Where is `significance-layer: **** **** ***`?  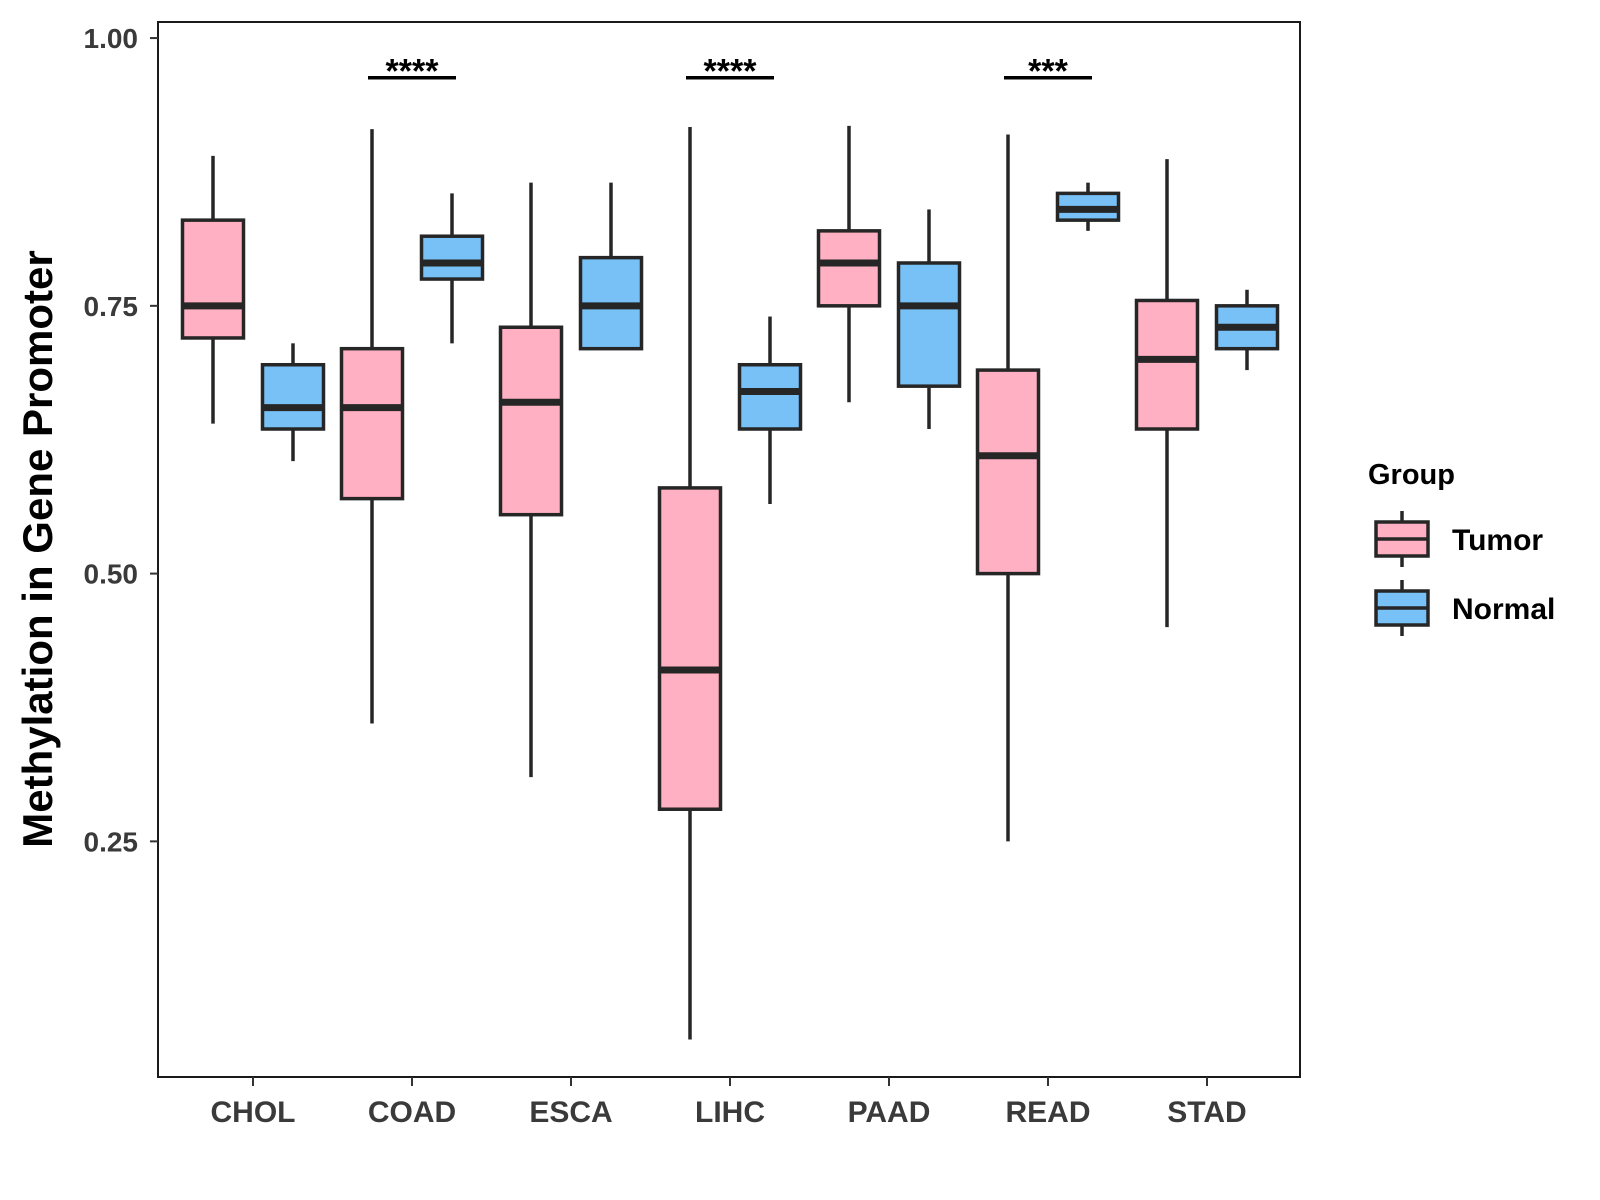 significance-layer: **** **** *** is located at coordinates (730, 72).